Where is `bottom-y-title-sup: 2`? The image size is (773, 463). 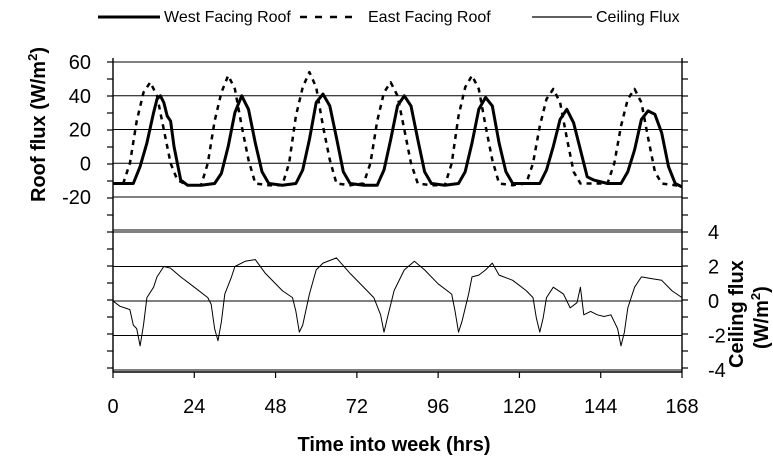
bottom-y-title-sup: 2 is located at coordinates (755, 296).